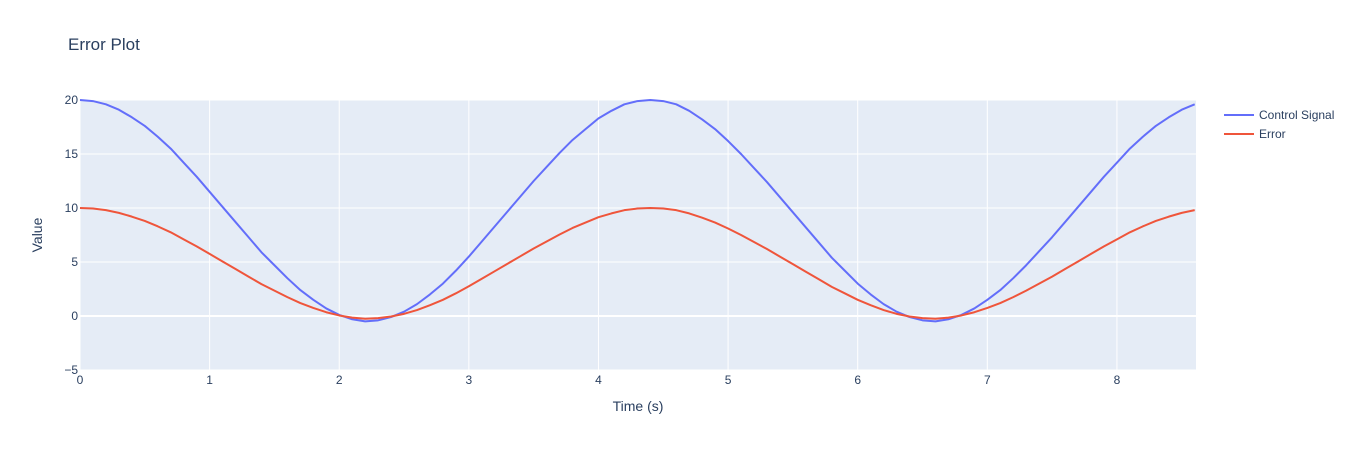  What do you see at coordinates (987, 380) in the screenshot?
I see `x-tick-label: 7` at bounding box center [987, 380].